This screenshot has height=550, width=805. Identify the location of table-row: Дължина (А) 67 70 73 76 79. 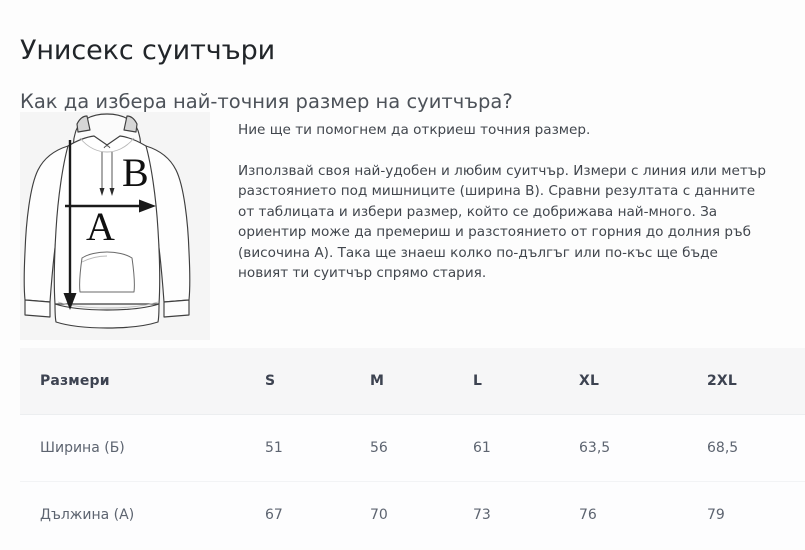
(412, 514).